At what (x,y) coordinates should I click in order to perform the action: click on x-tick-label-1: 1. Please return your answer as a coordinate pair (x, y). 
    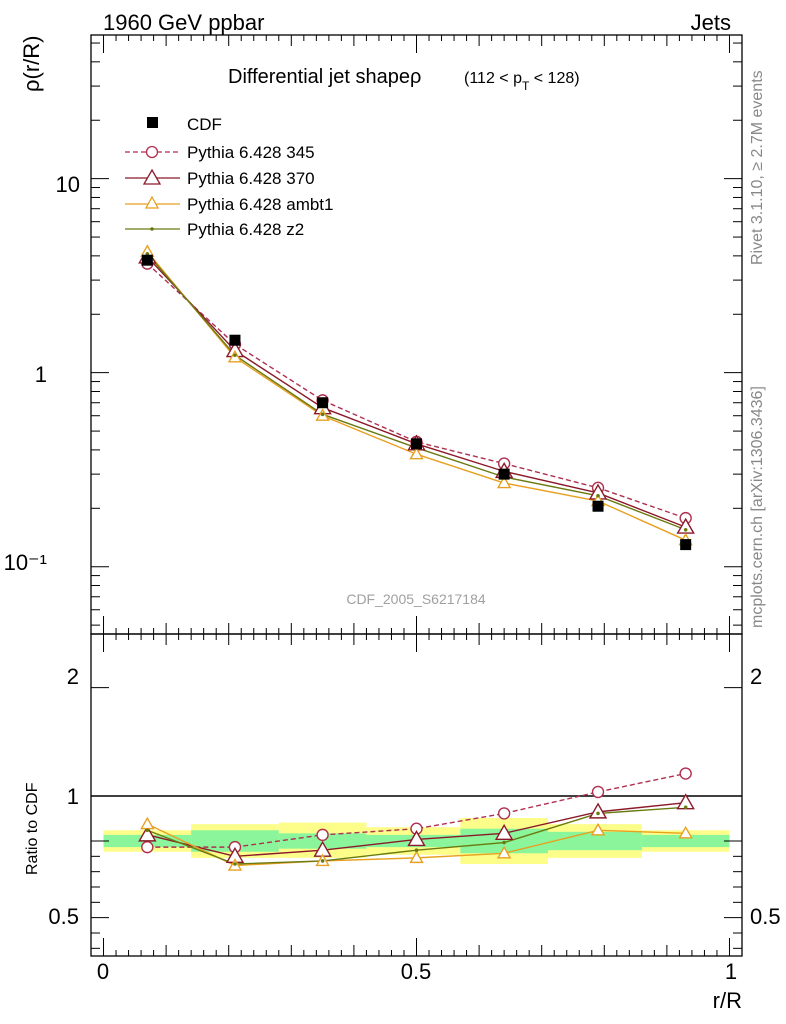
    Looking at the image, I should click on (731, 971).